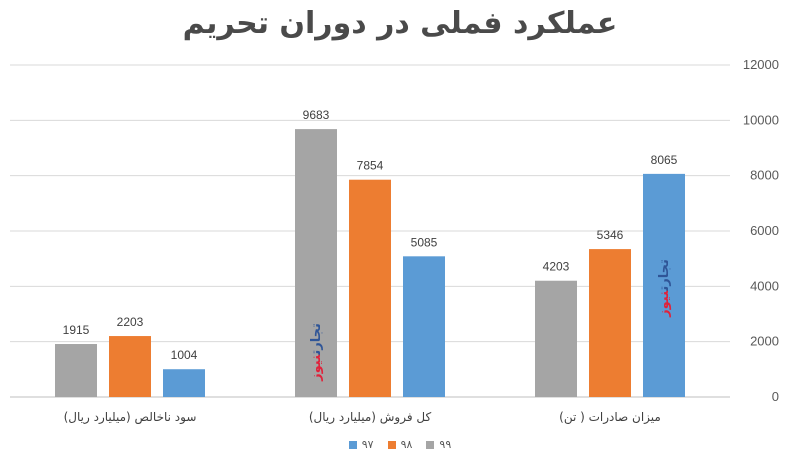  I want to click on legend-item: ۹۷, so click(361, 444).